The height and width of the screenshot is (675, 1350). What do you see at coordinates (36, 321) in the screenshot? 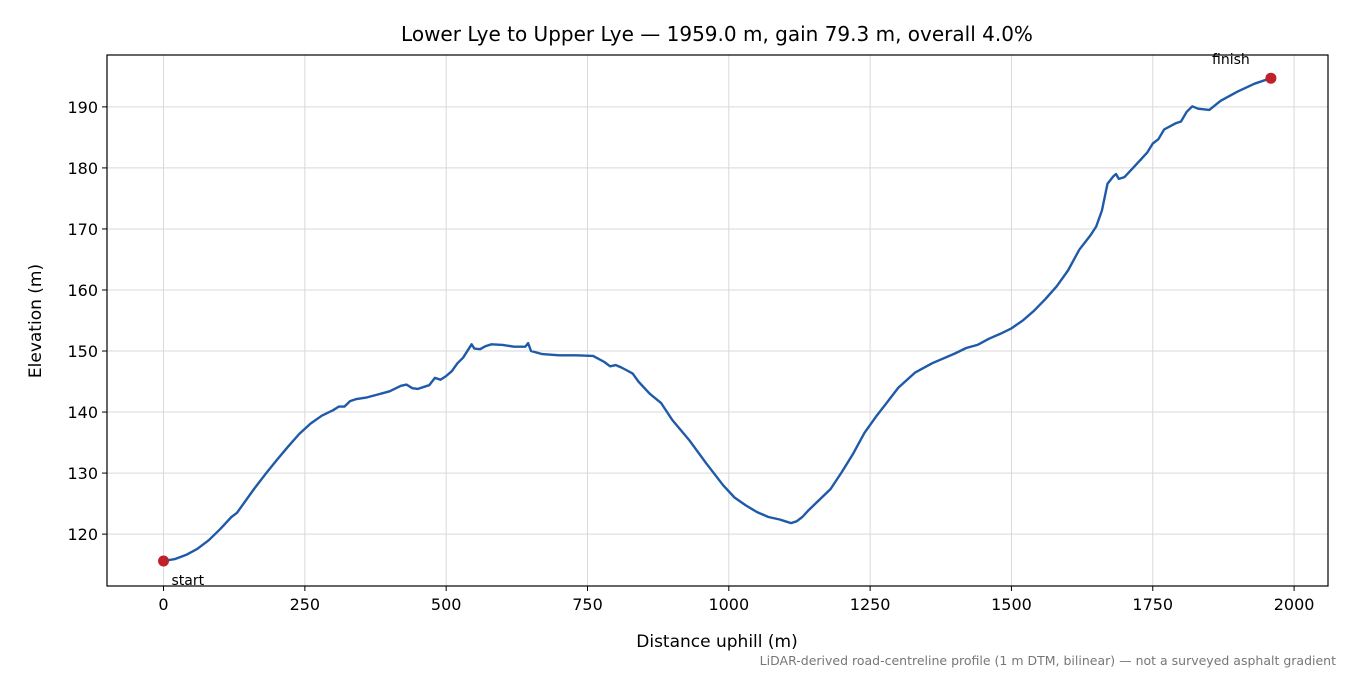
I see `y-axis-label: Elevation (m)` at bounding box center [36, 321].